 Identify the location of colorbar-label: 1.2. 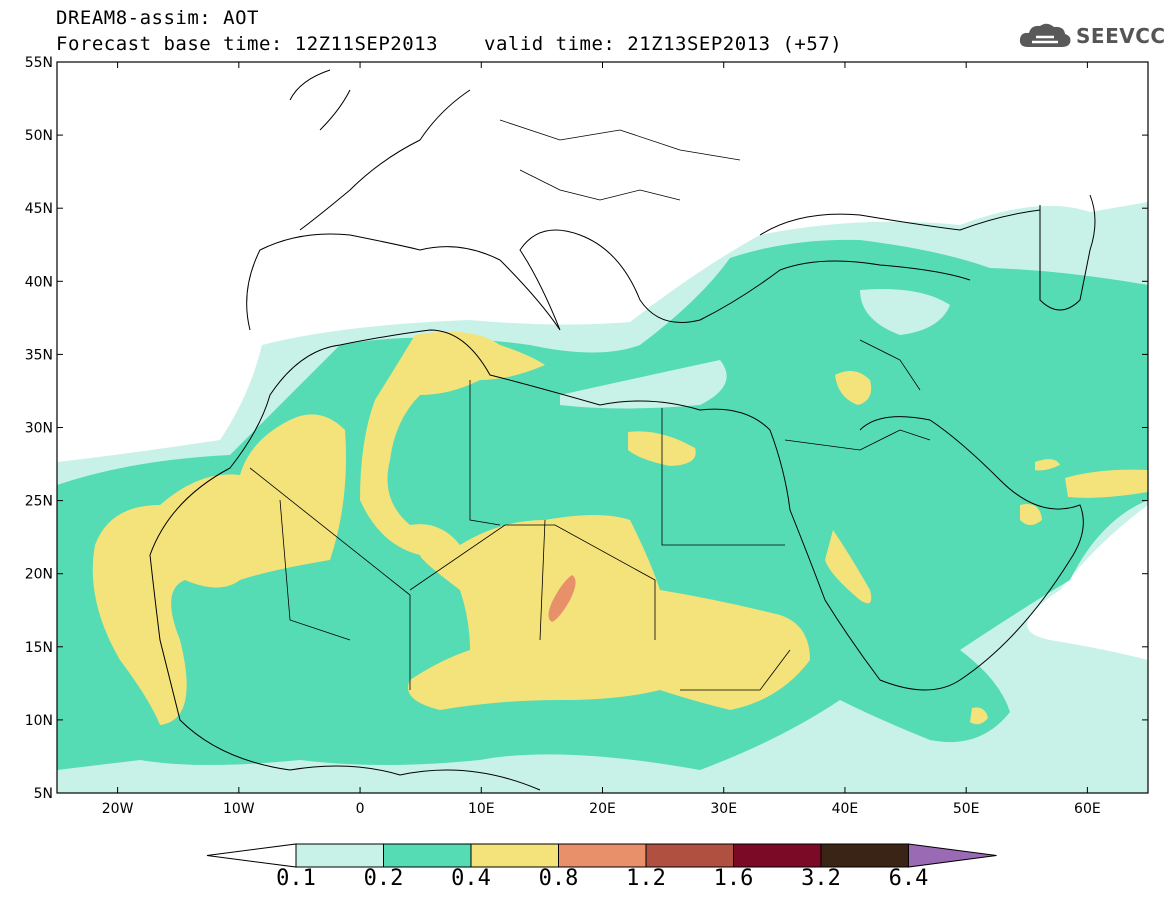
(646, 878).